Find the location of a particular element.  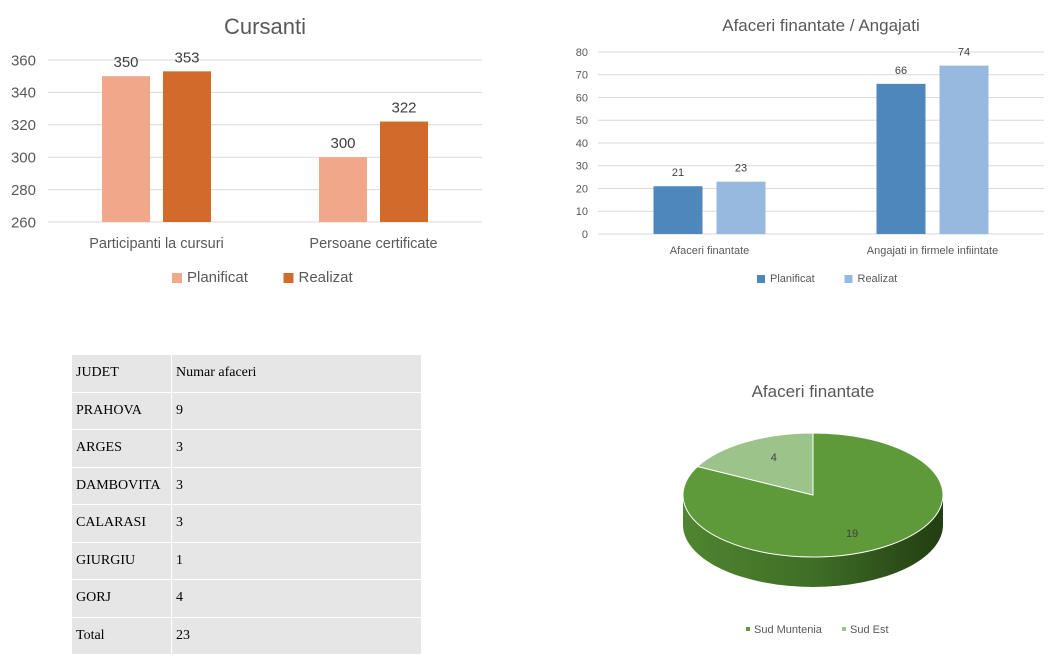

table-row: GIURGIU 1 is located at coordinates (246, 561).